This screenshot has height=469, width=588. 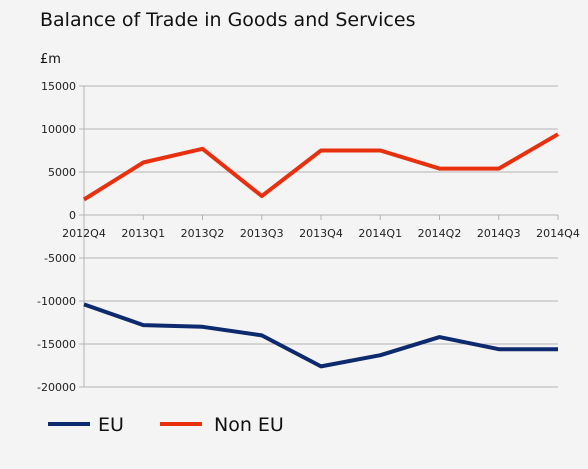 What do you see at coordinates (56, 301) in the screenshot?
I see `y-tick-label: -10000` at bounding box center [56, 301].